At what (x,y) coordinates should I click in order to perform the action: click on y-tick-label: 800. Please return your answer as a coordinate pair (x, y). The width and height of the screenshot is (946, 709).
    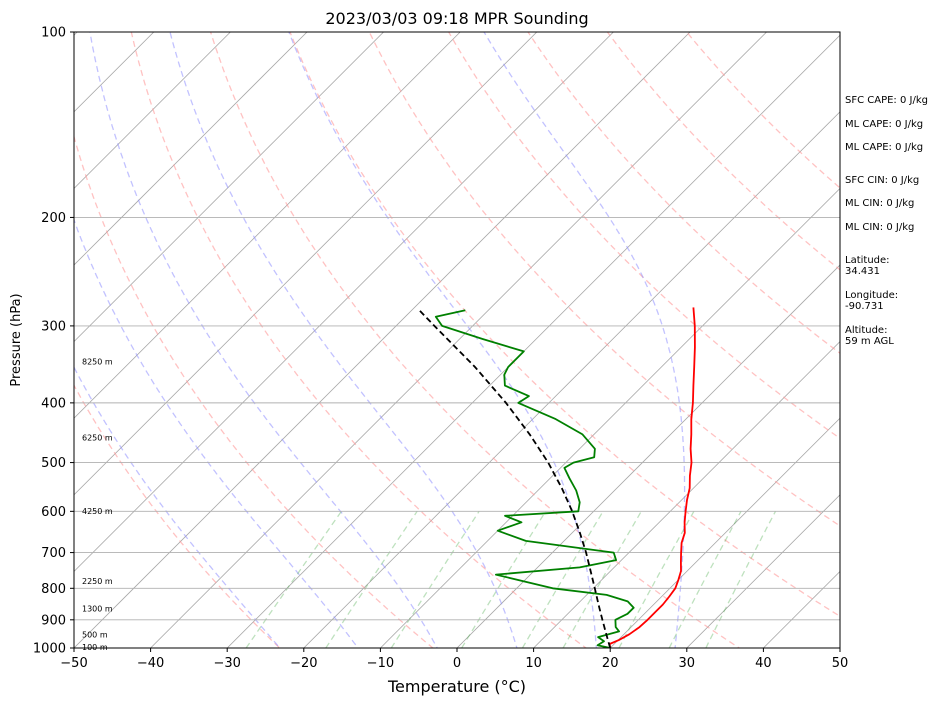
    Looking at the image, I should click on (53, 589).